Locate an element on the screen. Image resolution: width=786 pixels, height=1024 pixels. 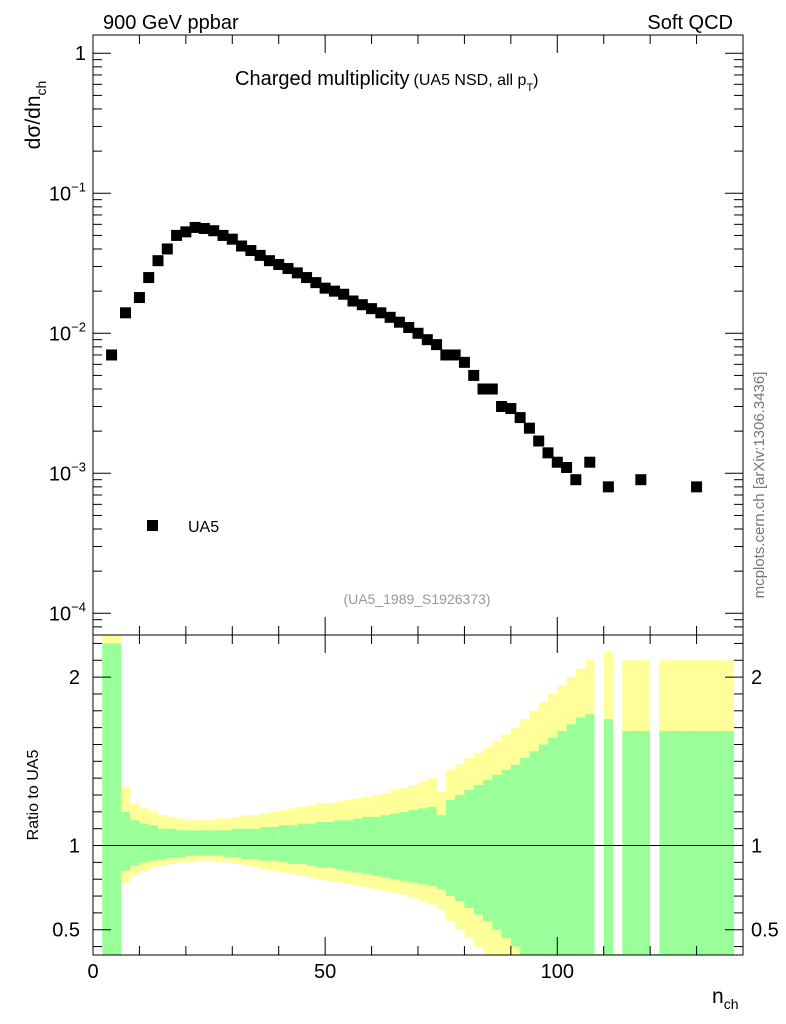
main-y-tick-label: 10⁻⁴ is located at coordinates (67, 612).